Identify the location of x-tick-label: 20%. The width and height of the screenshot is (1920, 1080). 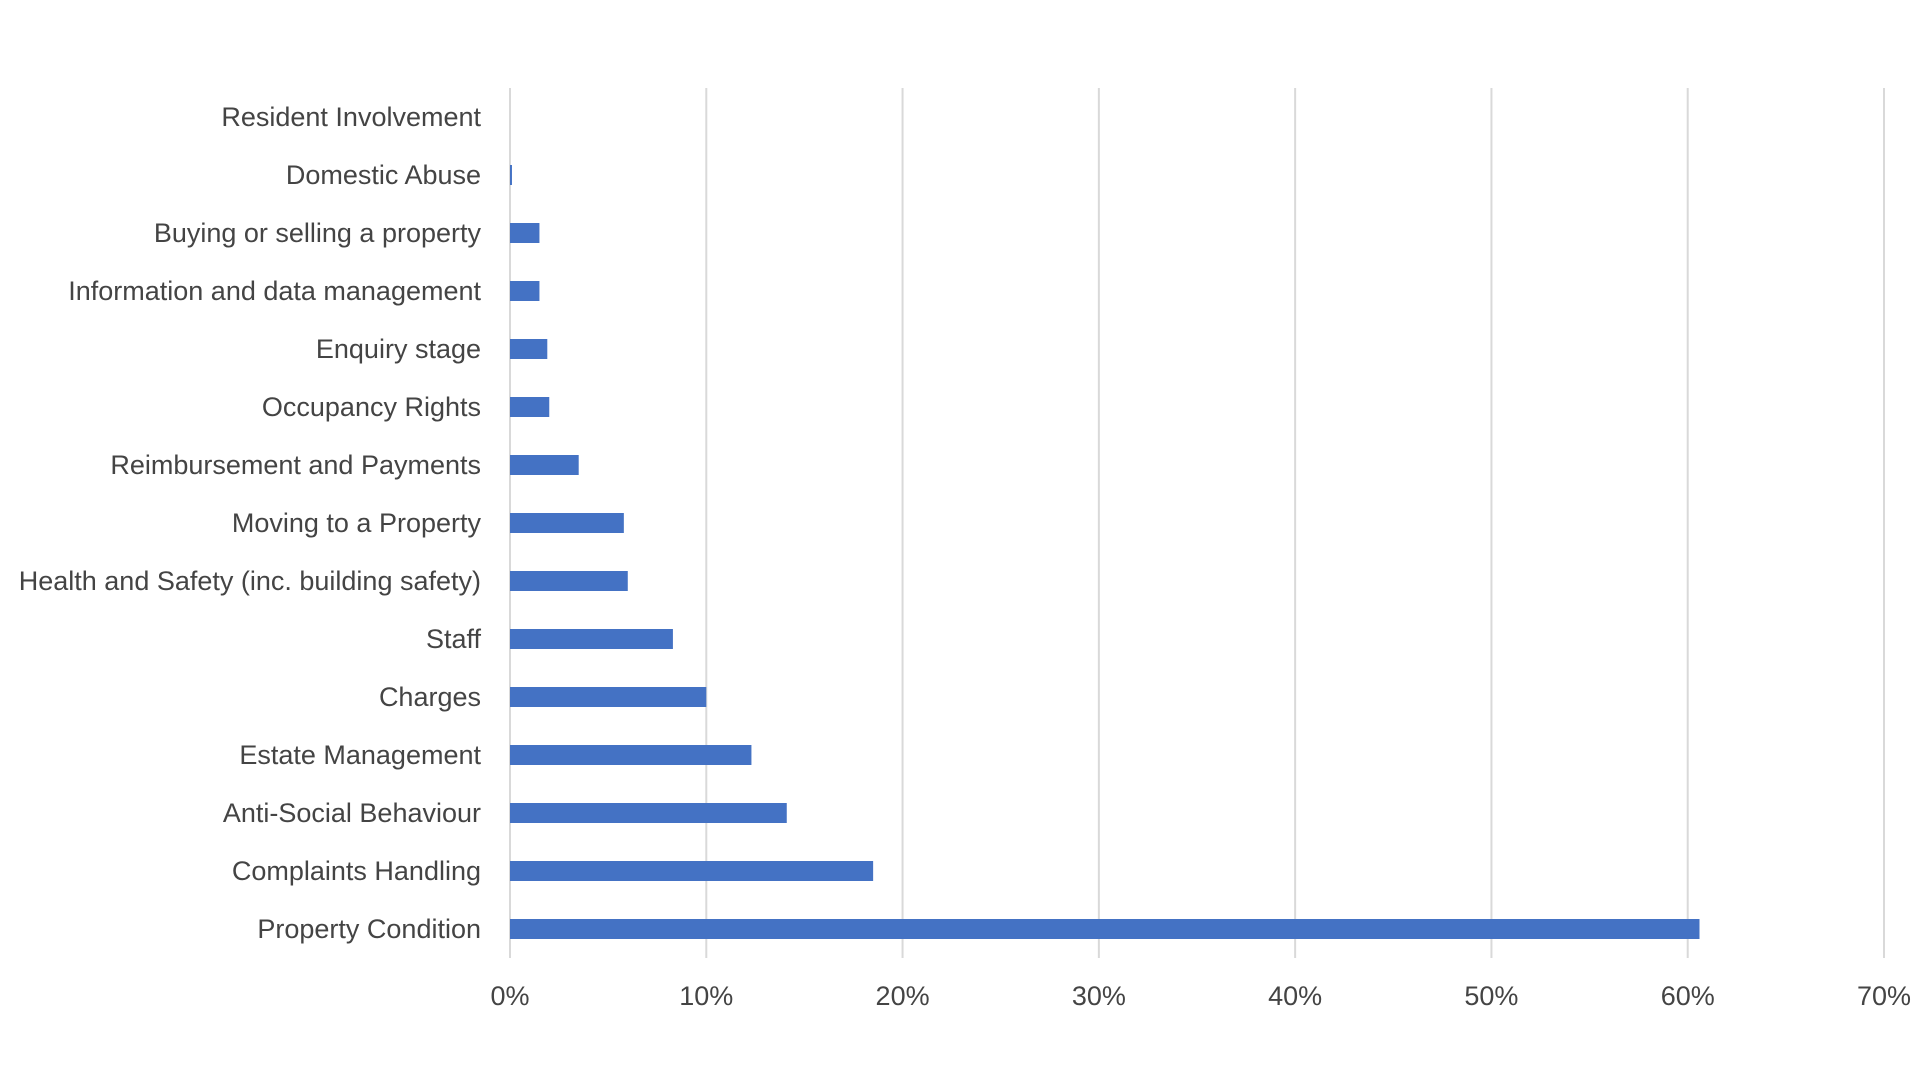
(903, 996).